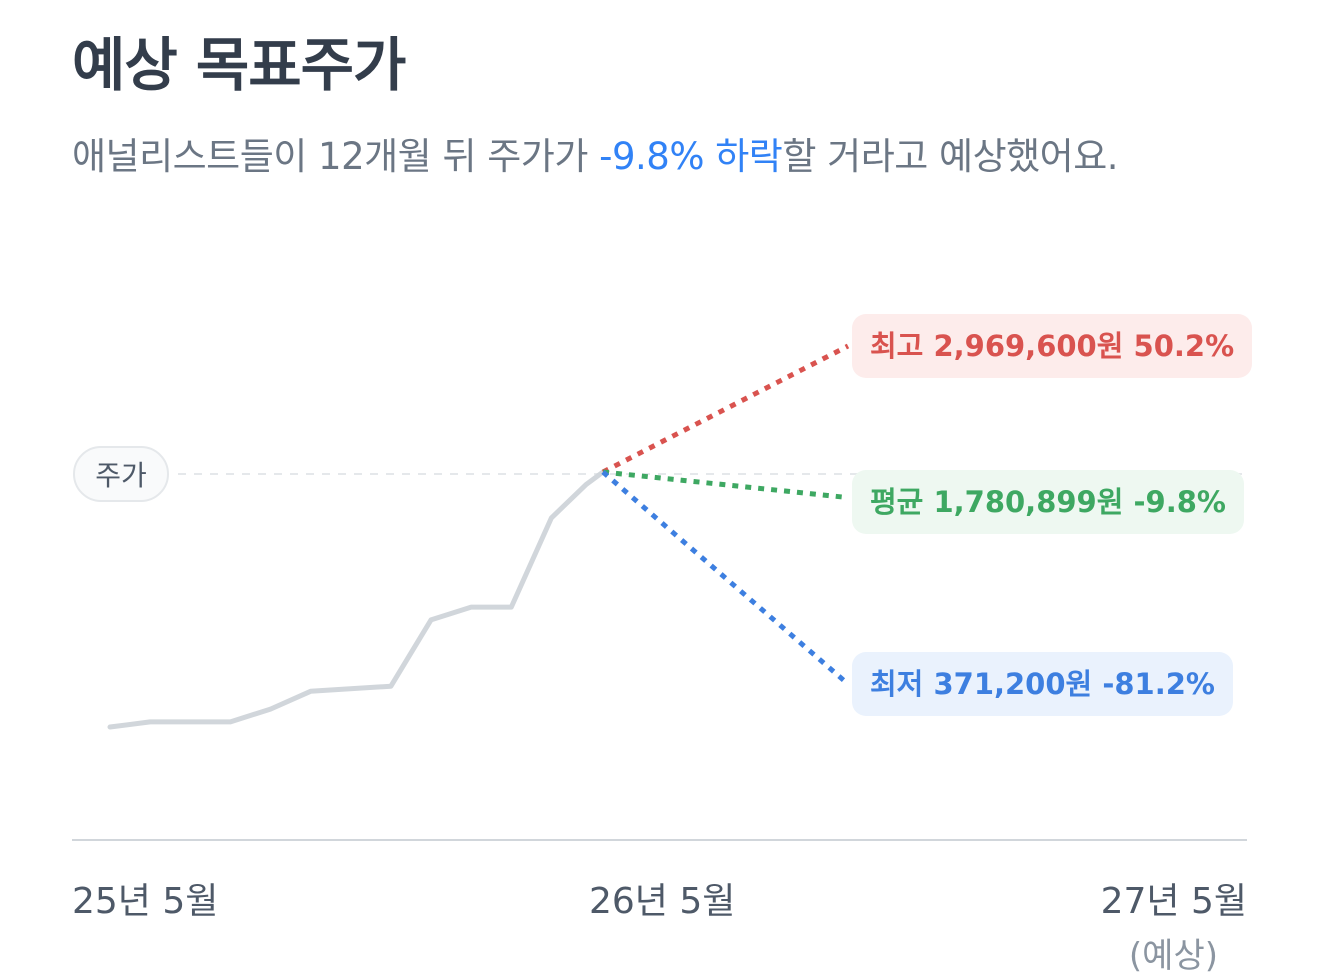  I want to click on target-average-label: 평균 1,780,899원 -9.8%, so click(1048, 502).